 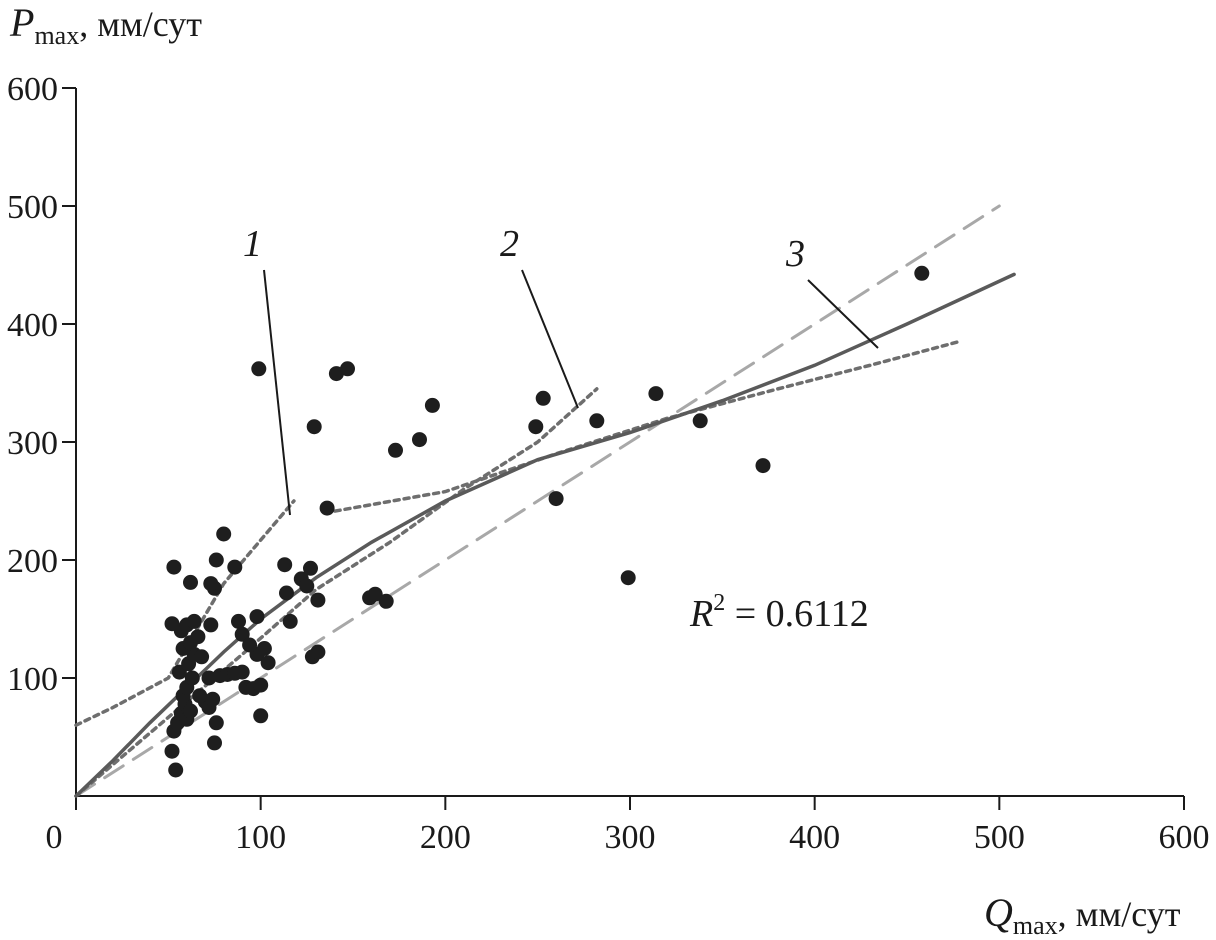 I want to click on curve-label-3: 3, so click(x=795, y=254).